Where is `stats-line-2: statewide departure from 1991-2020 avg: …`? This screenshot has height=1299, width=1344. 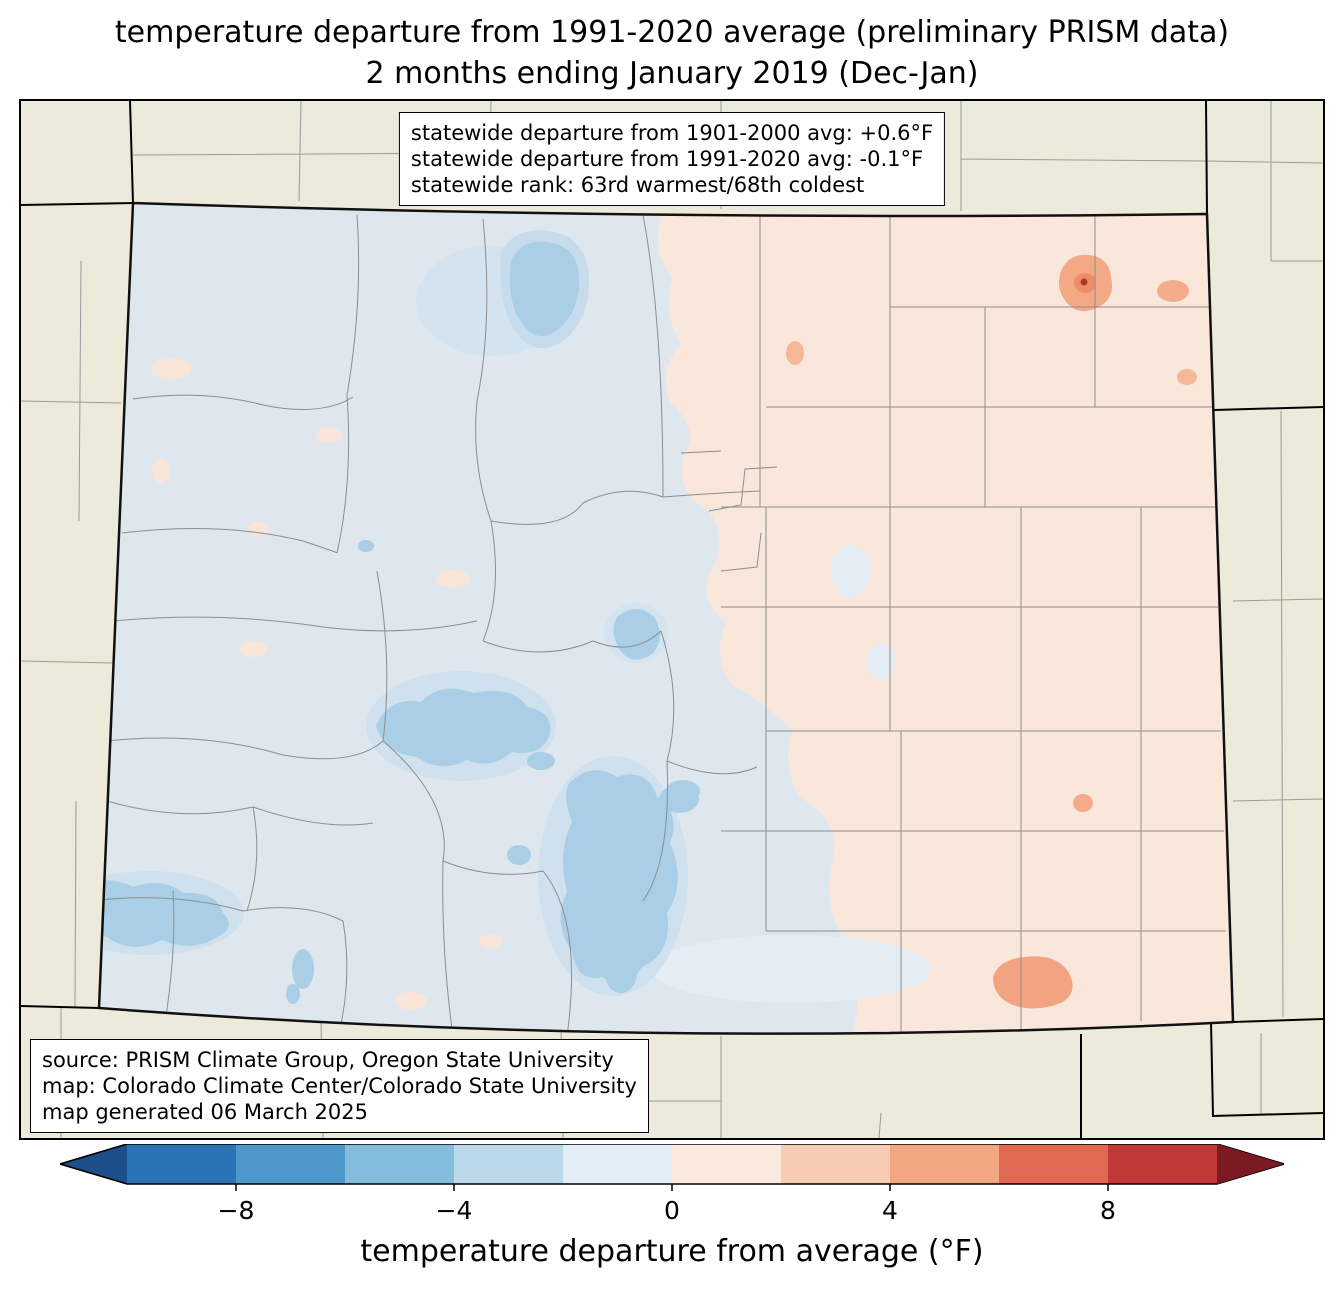 stats-line-2: statewide departure from 1991-2020 avg: … is located at coordinates (667, 159).